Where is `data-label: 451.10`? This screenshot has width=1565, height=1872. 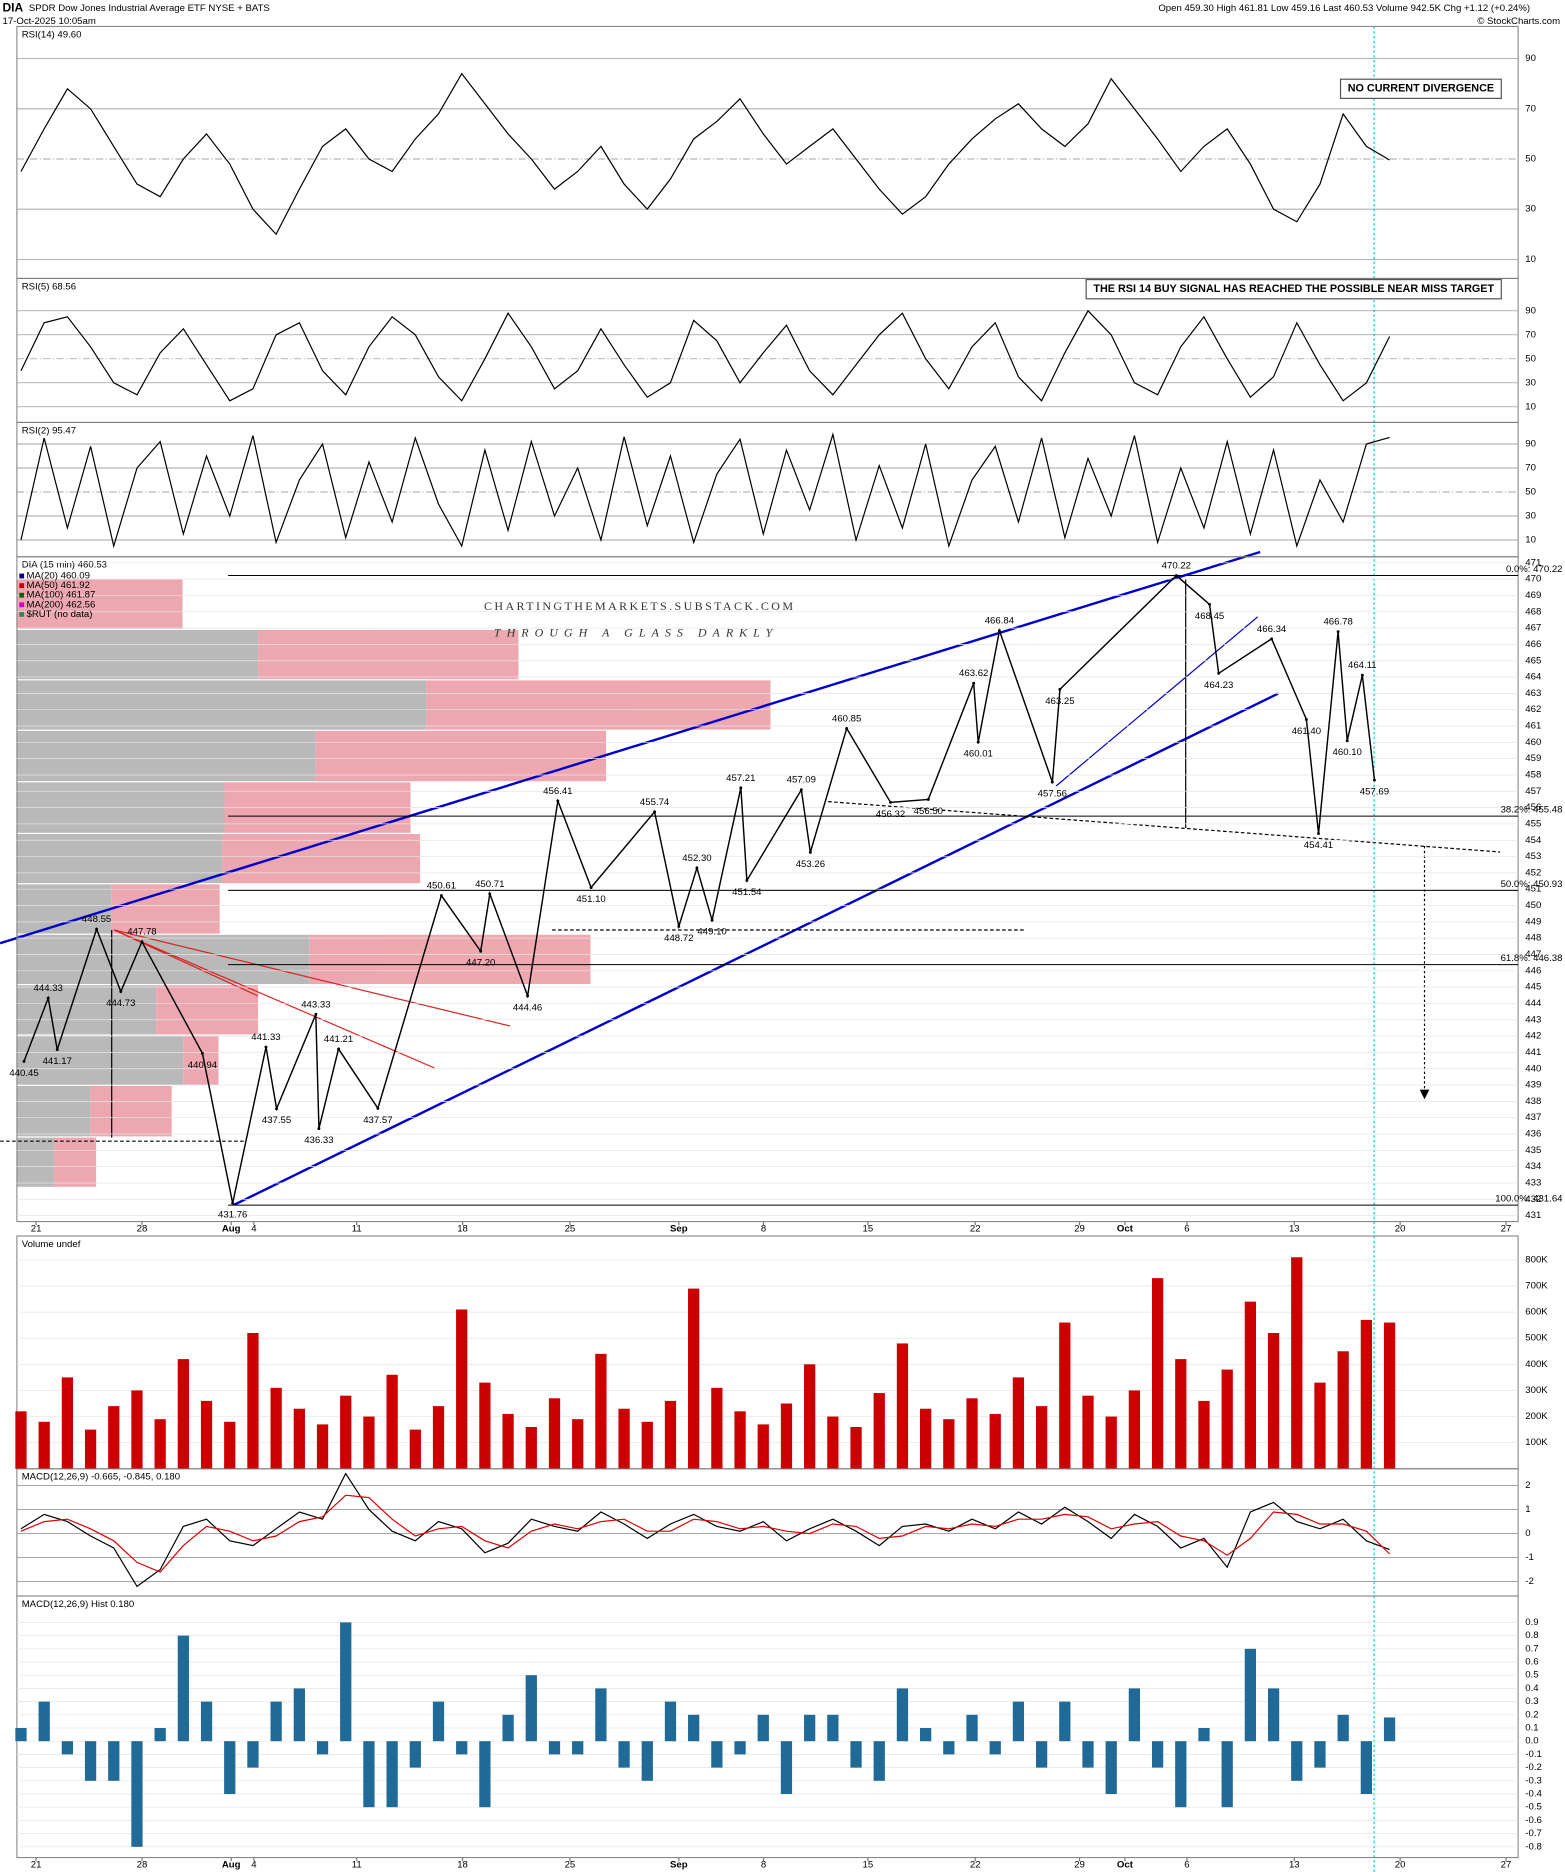 data-label: 451.10 is located at coordinates (590, 899).